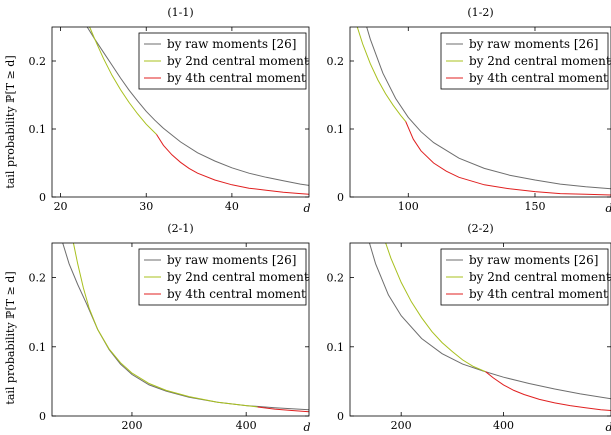 The image size is (611, 435). I want to click on x-tick-label: 40, so click(232, 206).